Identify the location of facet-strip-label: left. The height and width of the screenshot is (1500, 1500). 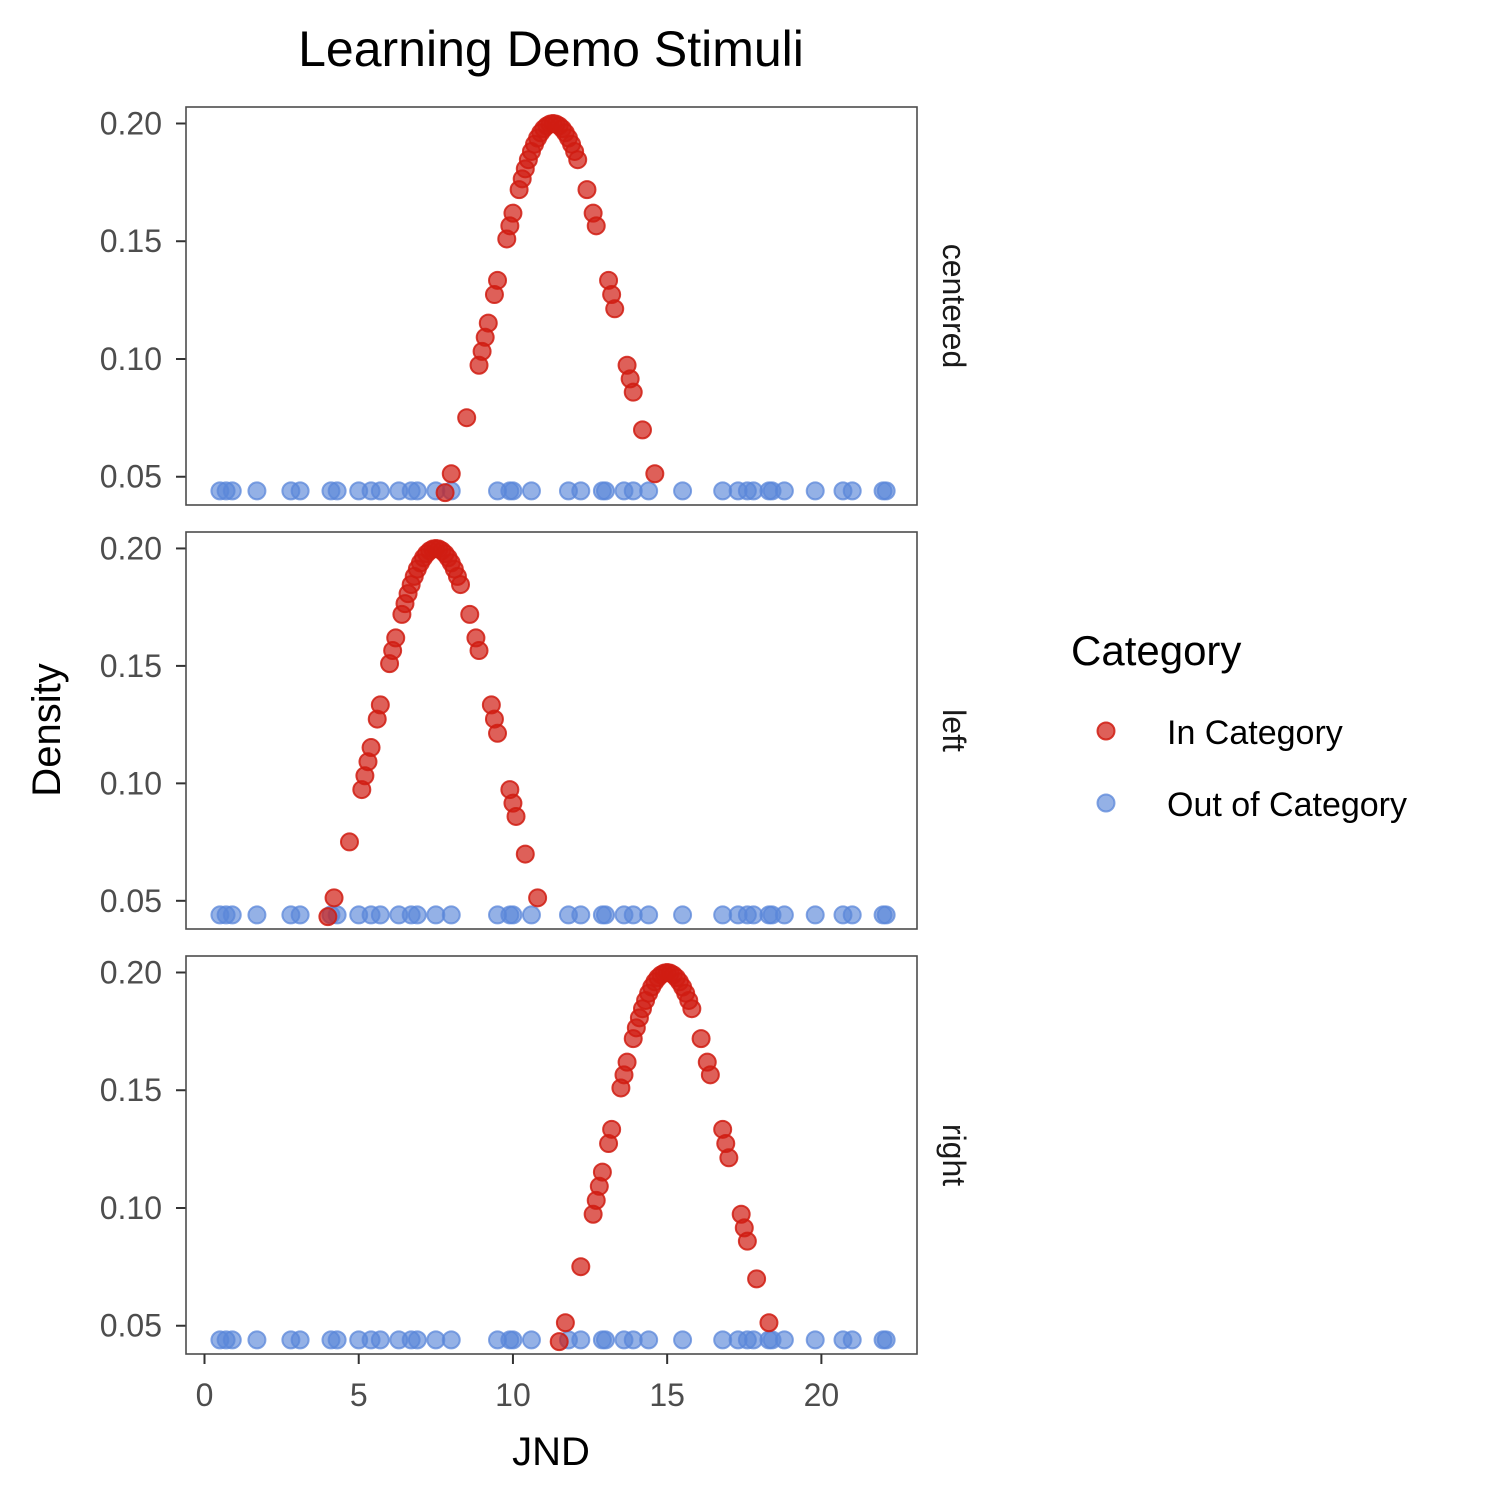
(954, 730).